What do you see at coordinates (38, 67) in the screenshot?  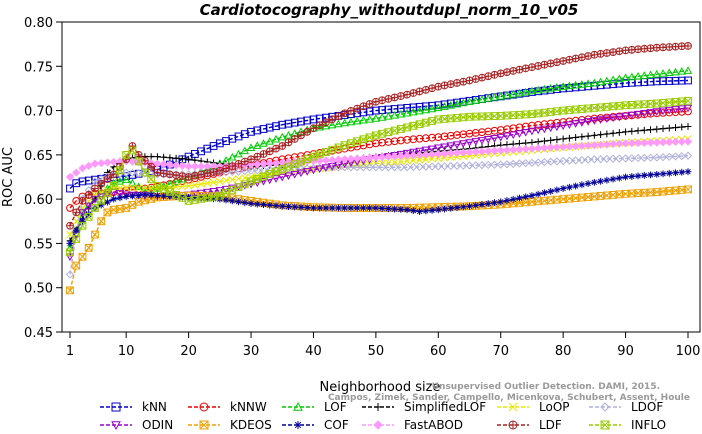 I see `y-tick-label: 0.75` at bounding box center [38, 67].